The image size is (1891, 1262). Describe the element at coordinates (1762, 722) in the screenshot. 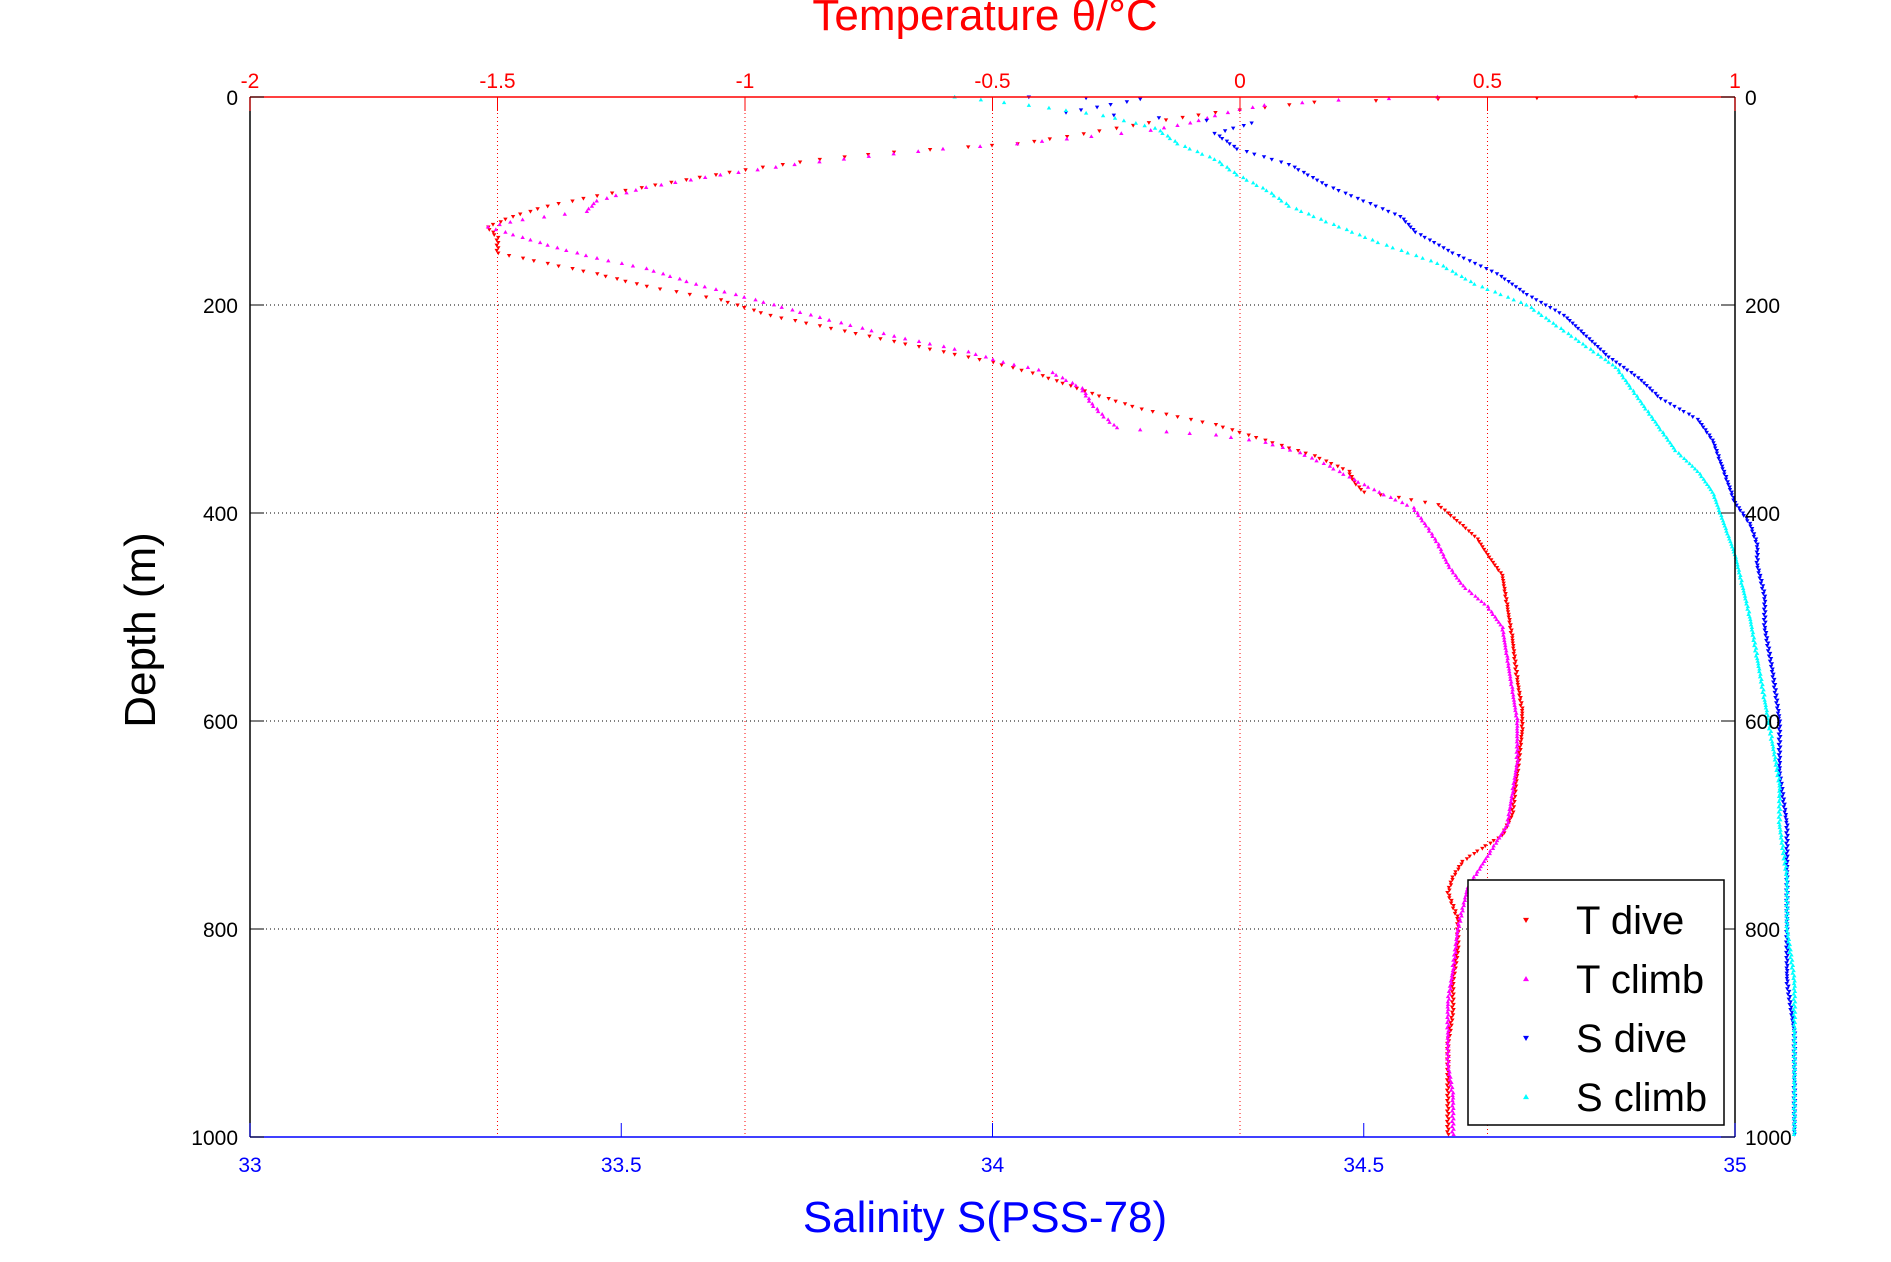

I see `depth-tick-label-right: 600` at that location.